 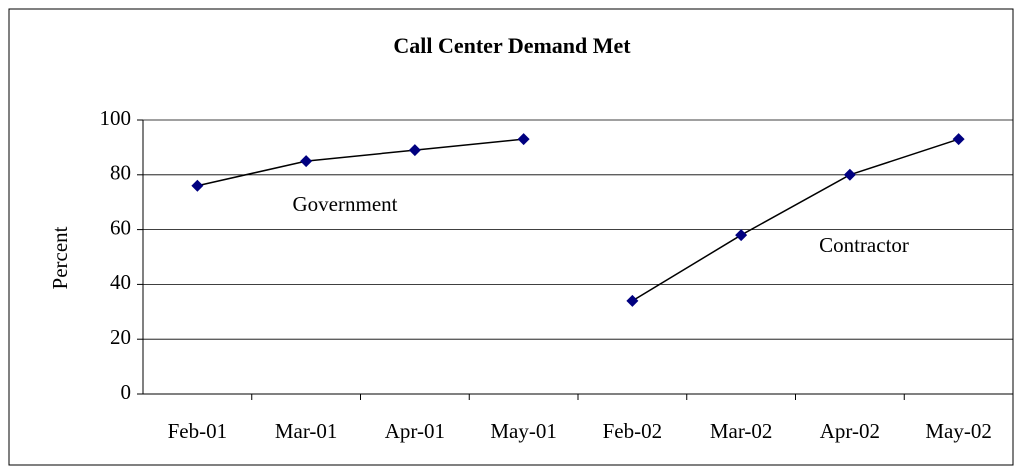 What do you see at coordinates (512, 45) in the screenshot?
I see `chart-title: Call Center Demand Met` at bounding box center [512, 45].